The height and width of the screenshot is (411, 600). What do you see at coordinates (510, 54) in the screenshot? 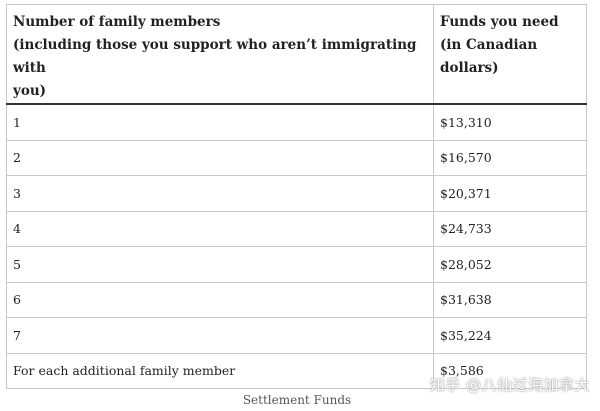
I see `header-funds-needed: Funds you need (in Canadian dollars)` at bounding box center [510, 54].